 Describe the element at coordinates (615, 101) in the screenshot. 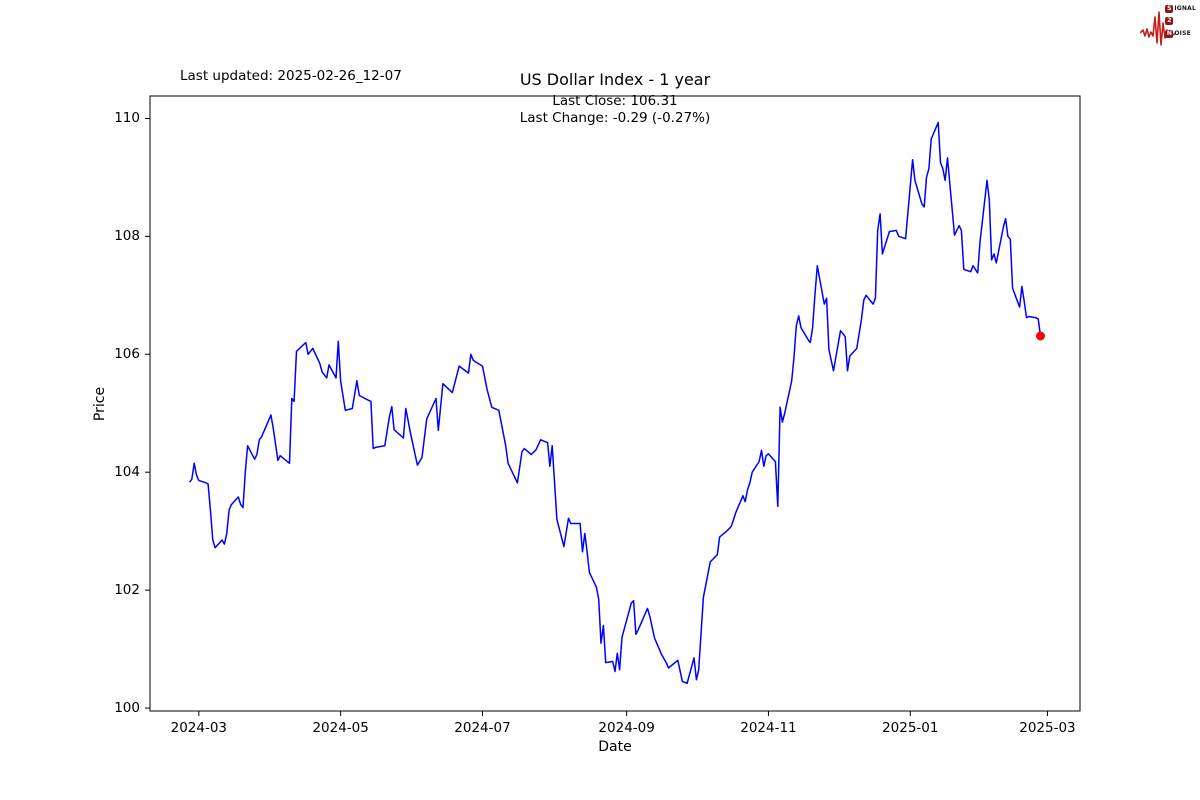

I see `last-close-text: Last Close: 106.31` at that location.